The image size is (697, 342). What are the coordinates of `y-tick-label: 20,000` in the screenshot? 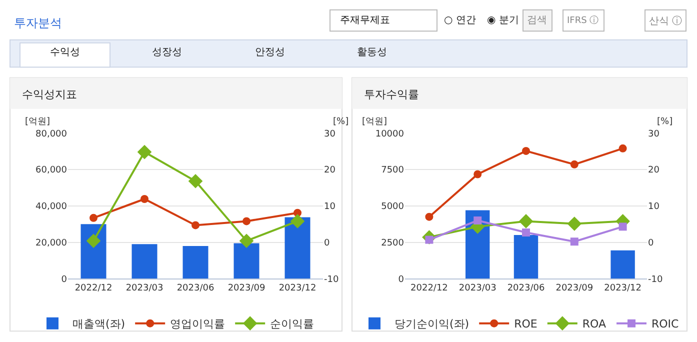 It's located at (52, 243).